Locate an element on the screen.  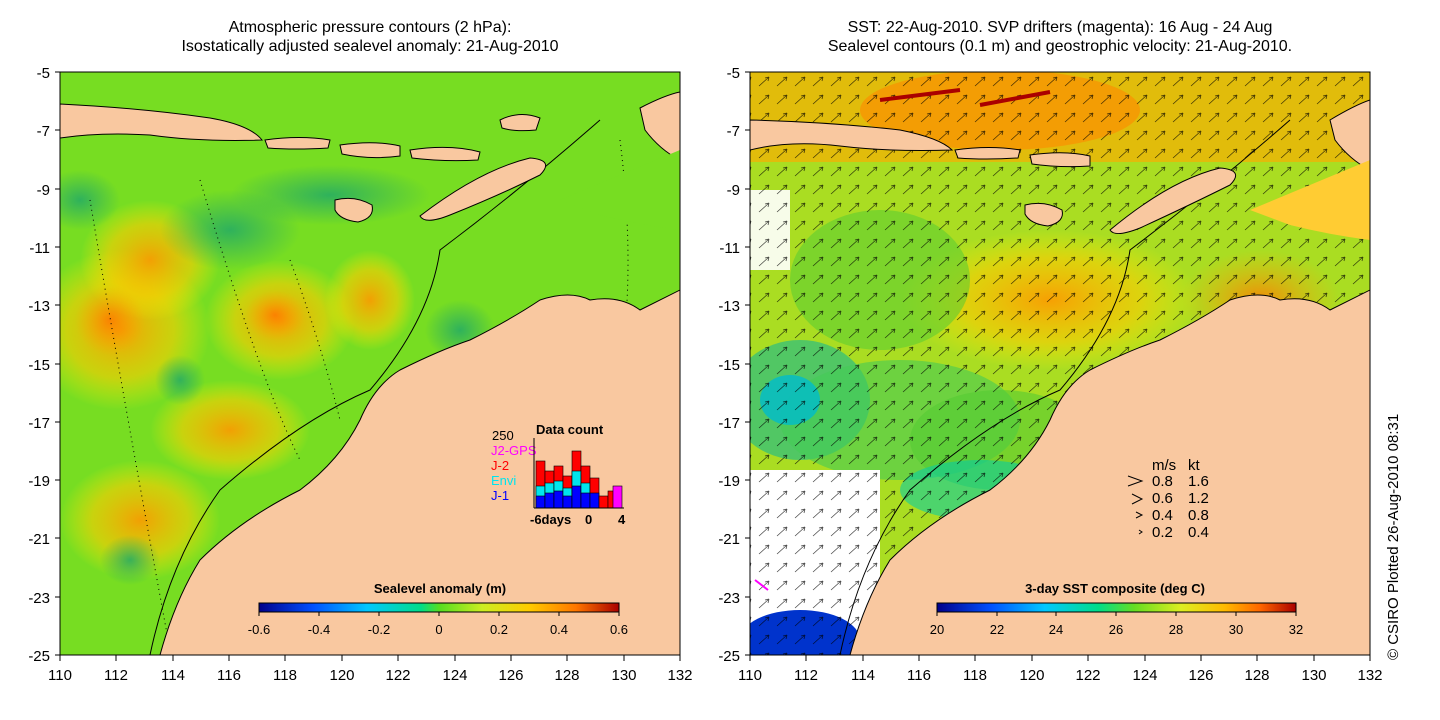
right-lon-tick: 122 is located at coordinates (1087, 675).